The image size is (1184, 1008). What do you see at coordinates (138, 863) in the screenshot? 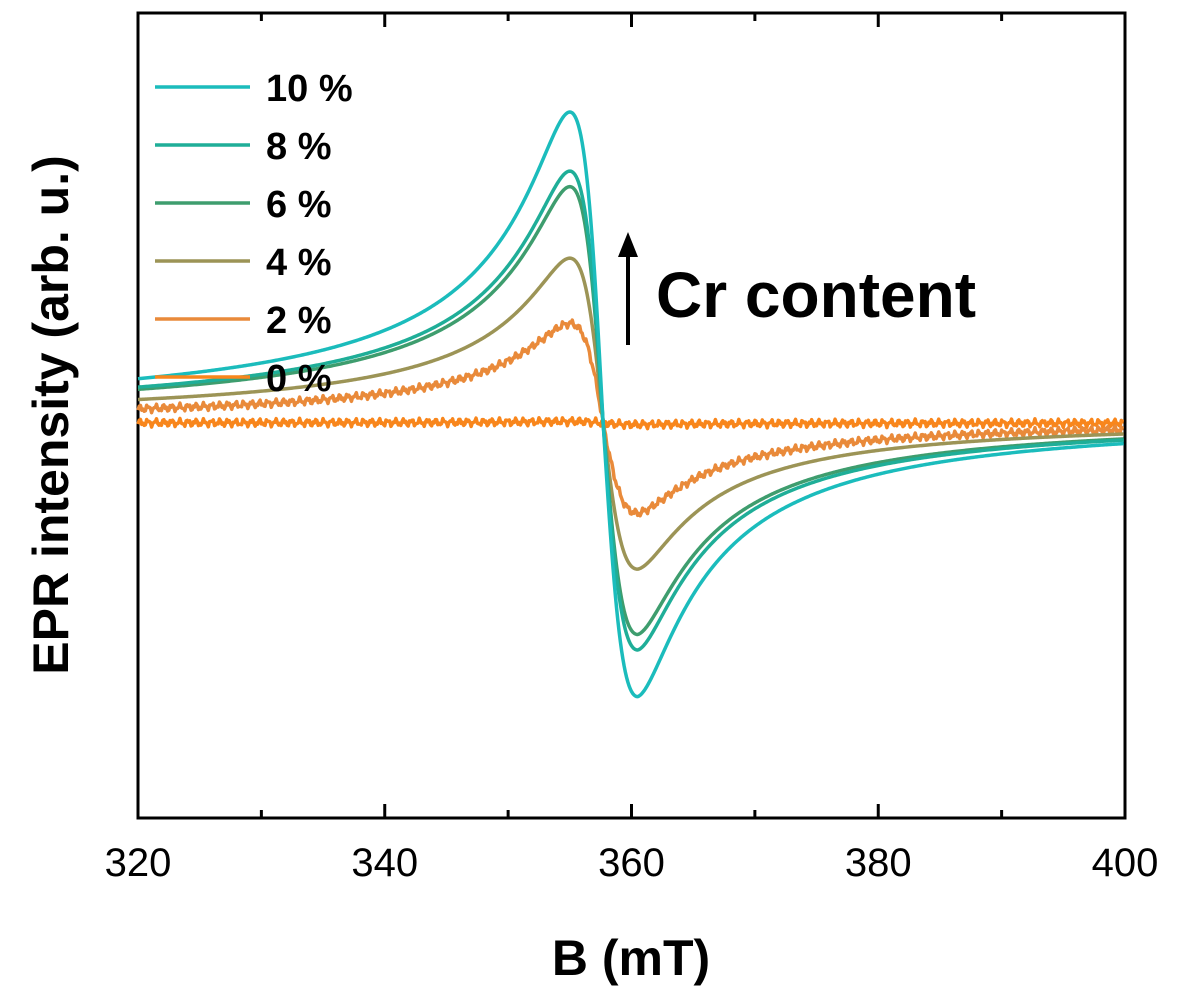
I see `x-tick-label-320: 320` at bounding box center [138, 863].